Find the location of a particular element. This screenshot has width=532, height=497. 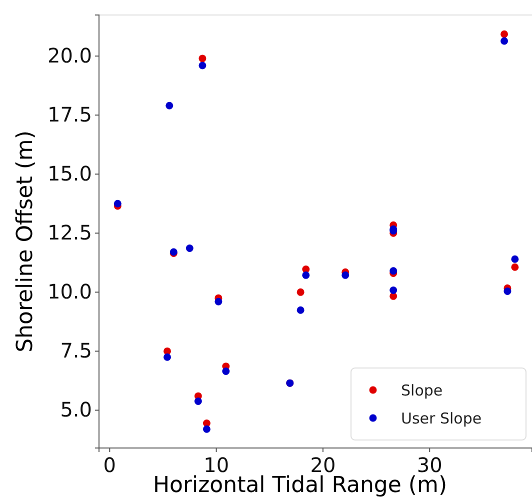

y-tick-label: 15.0 is located at coordinates (69, 174).